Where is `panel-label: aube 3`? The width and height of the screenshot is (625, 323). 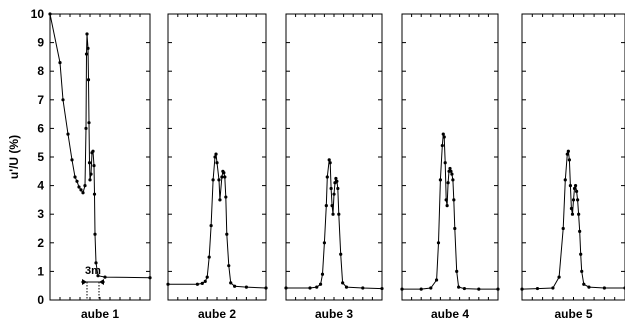
panel-label: aube 3 is located at coordinates (334, 314).